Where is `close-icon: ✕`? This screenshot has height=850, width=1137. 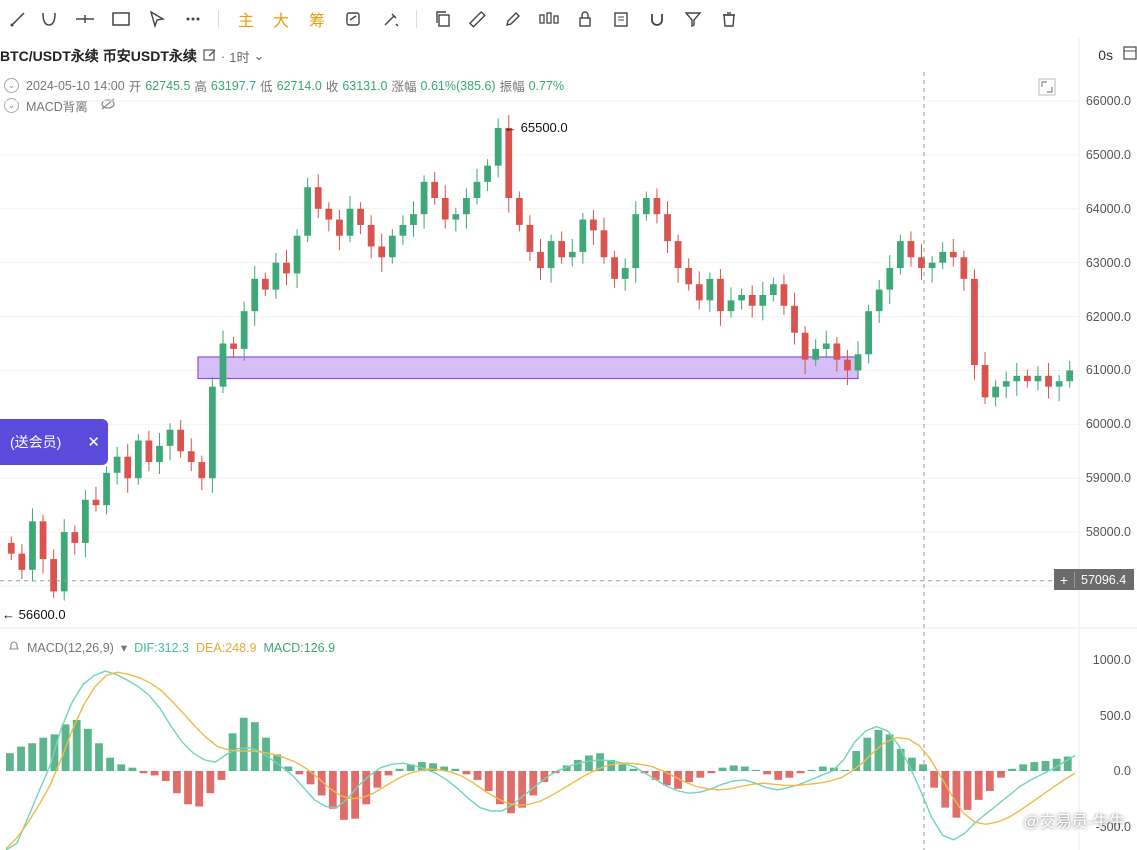 close-icon: ✕ is located at coordinates (93, 442).